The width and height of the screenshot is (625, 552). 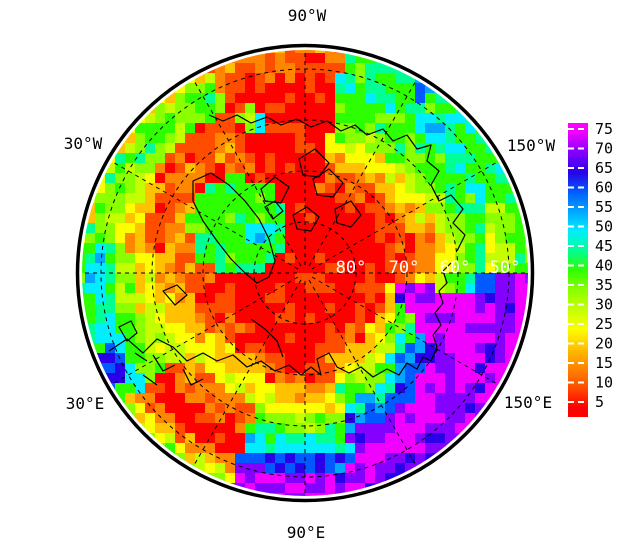 I want to click on colorbar-tick-left, so click(x=571, y=187).